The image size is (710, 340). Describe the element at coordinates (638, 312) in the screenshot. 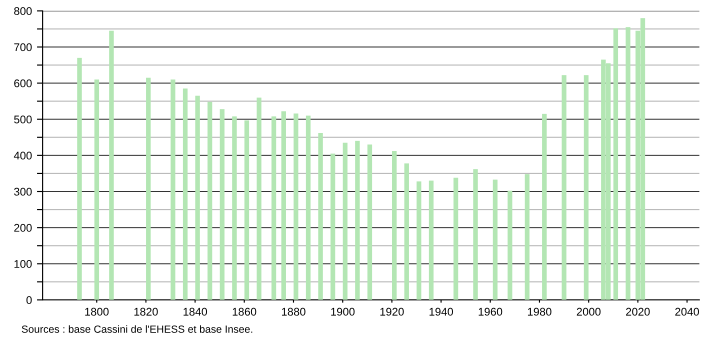

I see `x-tick-label: 2020` at that location.